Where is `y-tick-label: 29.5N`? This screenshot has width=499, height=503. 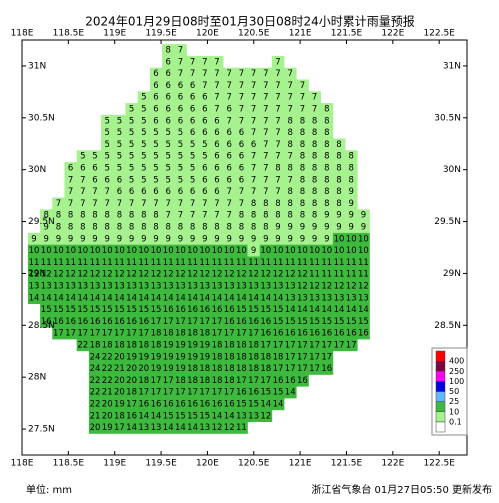 y-tick-label: 29.5N is located at coordinates (447, 222).